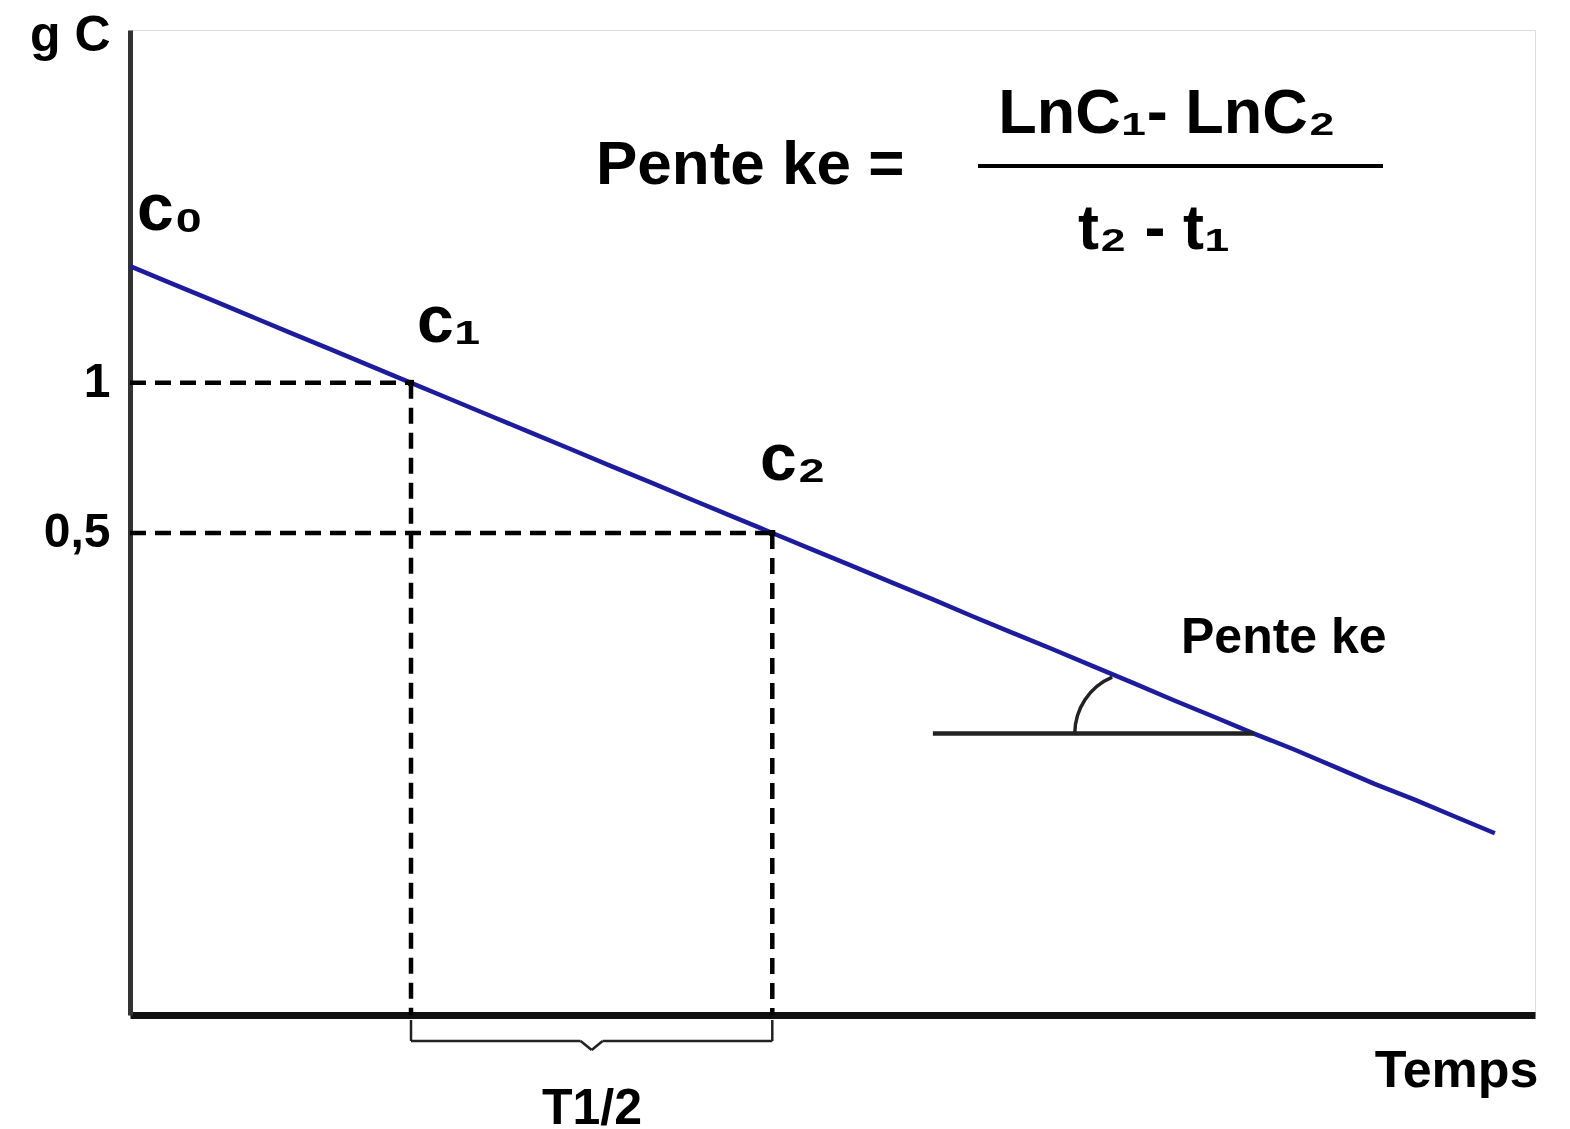  Describe the element at coordinates (1154, 227) in the screenshot. I see `annotation: t₂ - t₁` at that location.